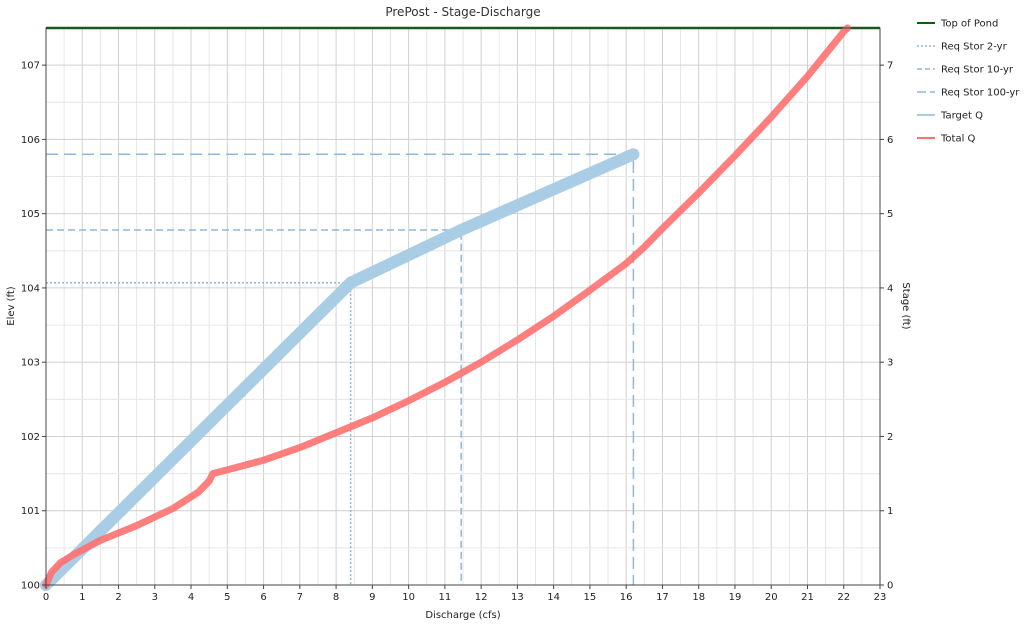 This screenshot has width=1024, height=628. Describe the element at coordinates (590, 597) in the screenshot. I see `x-tick-label: 15` at that location.